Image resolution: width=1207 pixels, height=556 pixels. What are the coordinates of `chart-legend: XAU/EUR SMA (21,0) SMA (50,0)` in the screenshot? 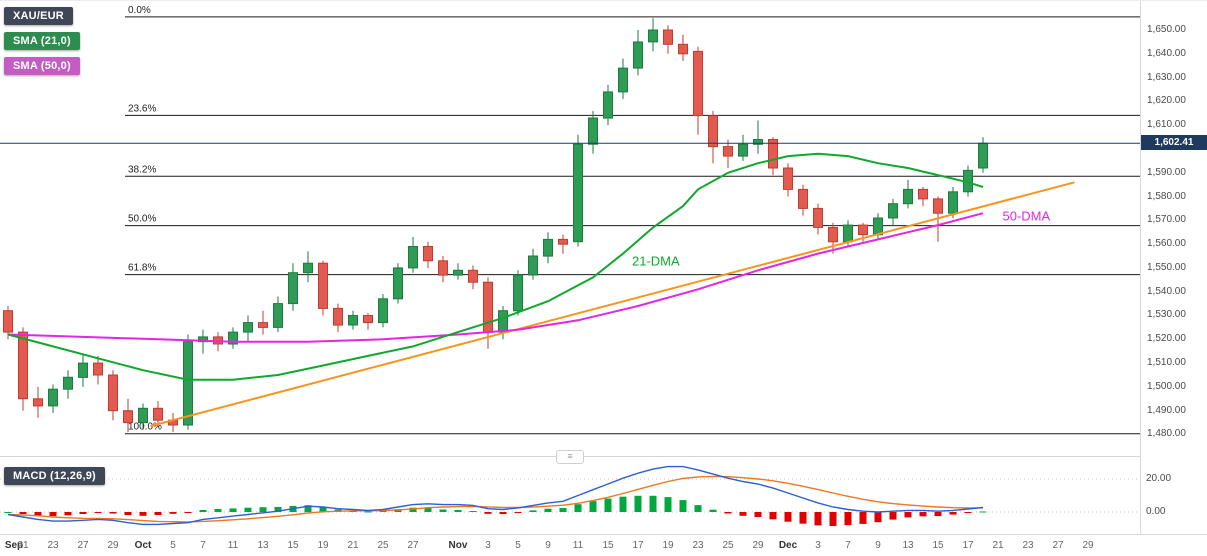 It's located at (42, 41).